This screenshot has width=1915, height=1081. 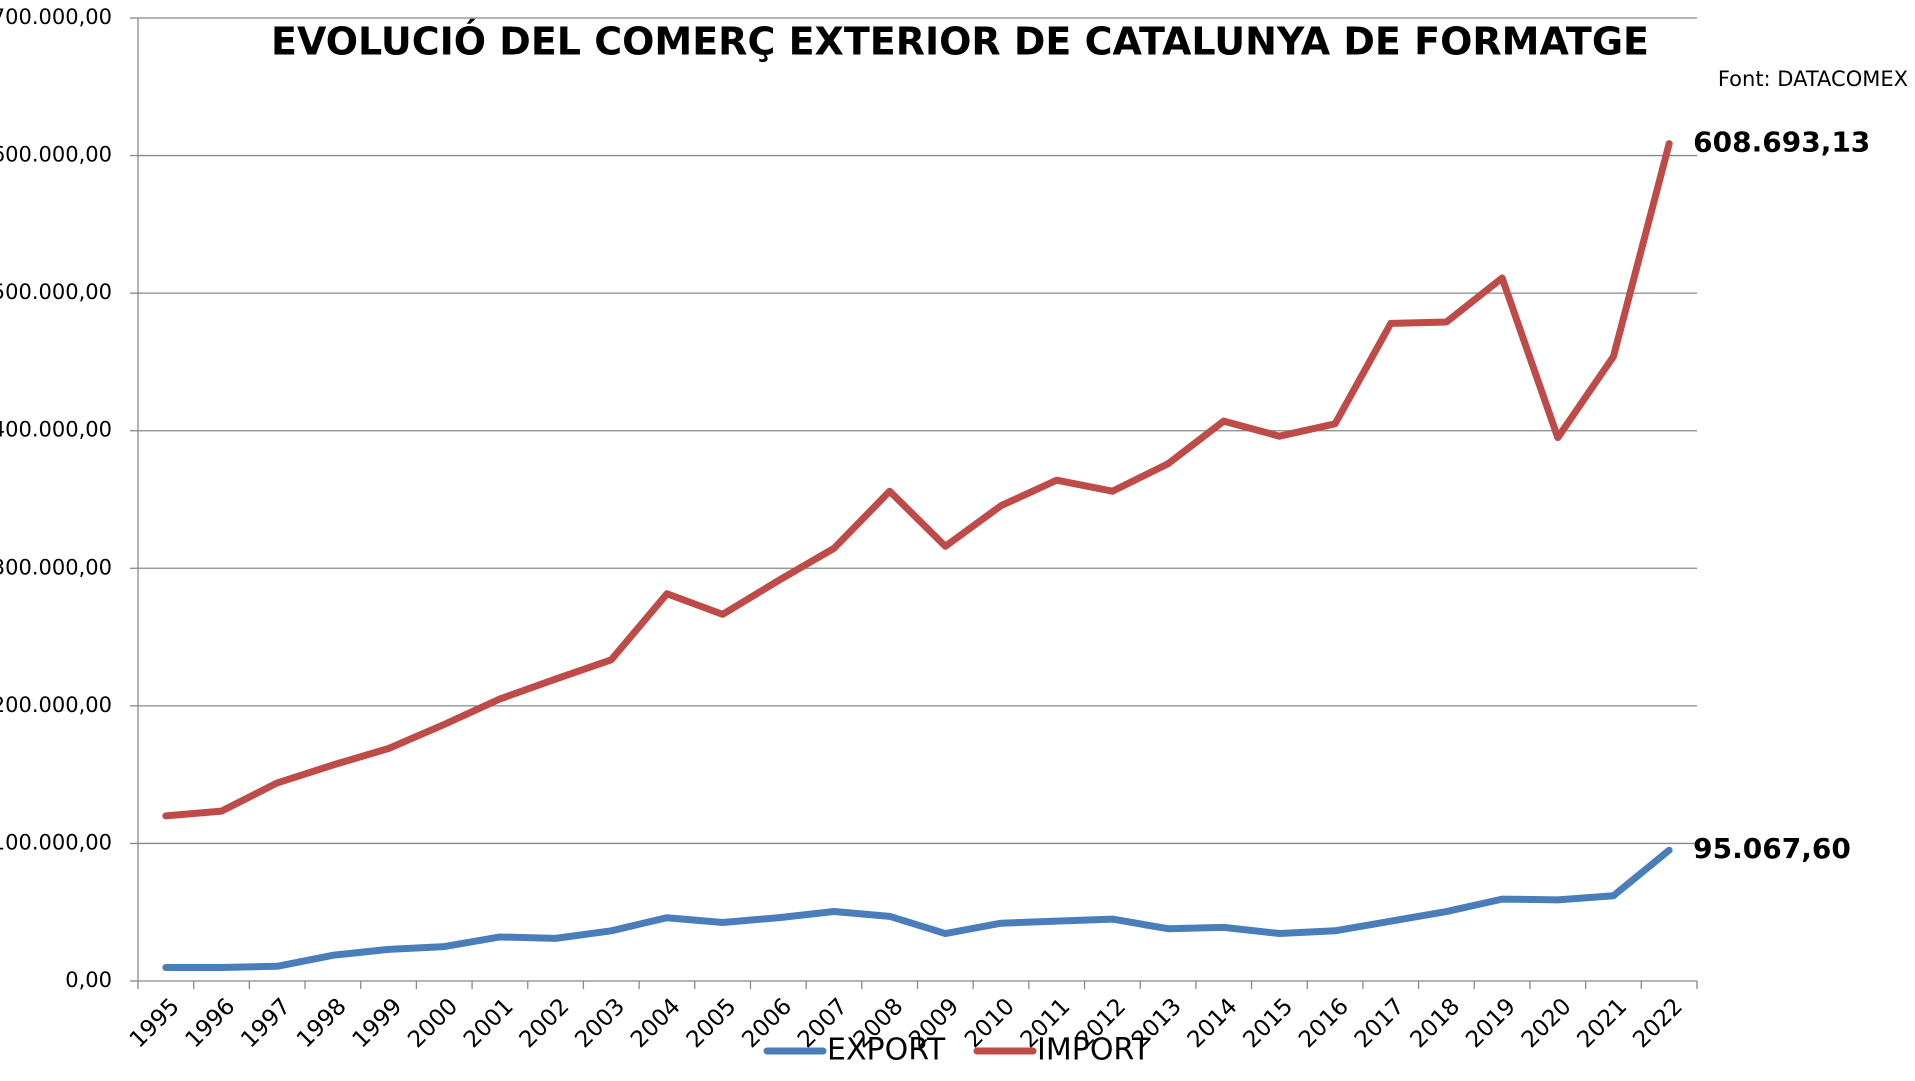 I want to click on x-tick-label: 1999, so click(x=378, y=1023).